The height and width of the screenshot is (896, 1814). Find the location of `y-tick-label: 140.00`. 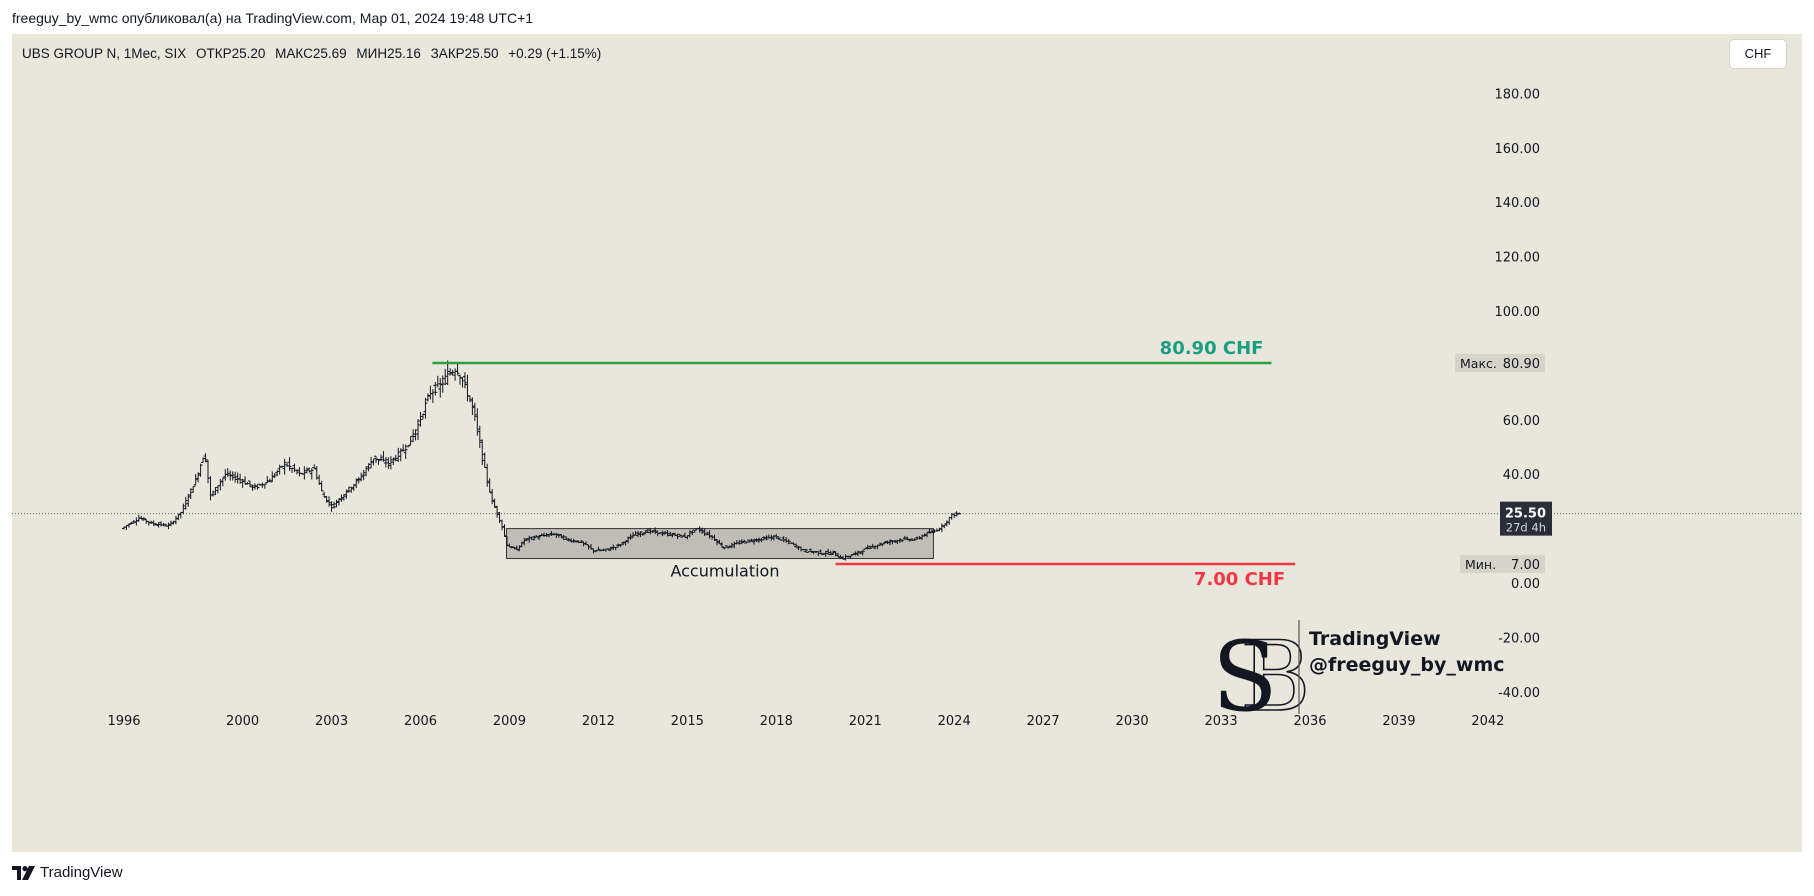

y-tick-label: 140.00 is located at coordinates (1518, 203).